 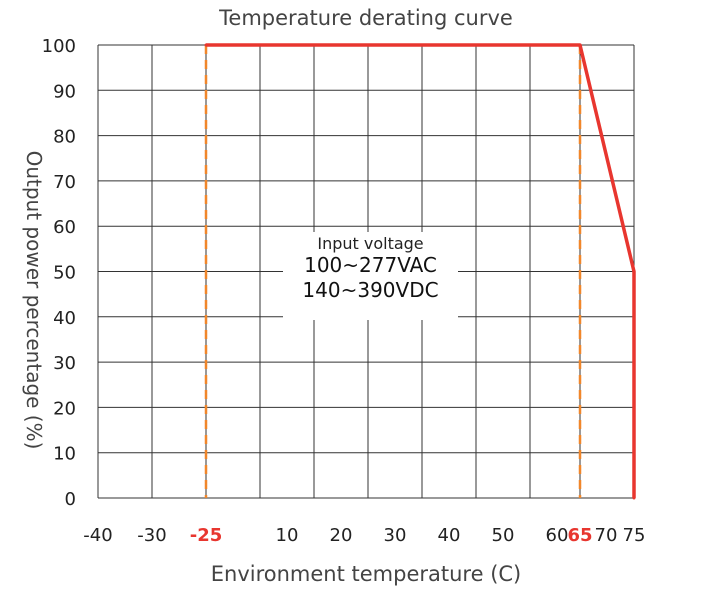 I want to click on y-tick-label-100: 100, so click(x=59, y=46).